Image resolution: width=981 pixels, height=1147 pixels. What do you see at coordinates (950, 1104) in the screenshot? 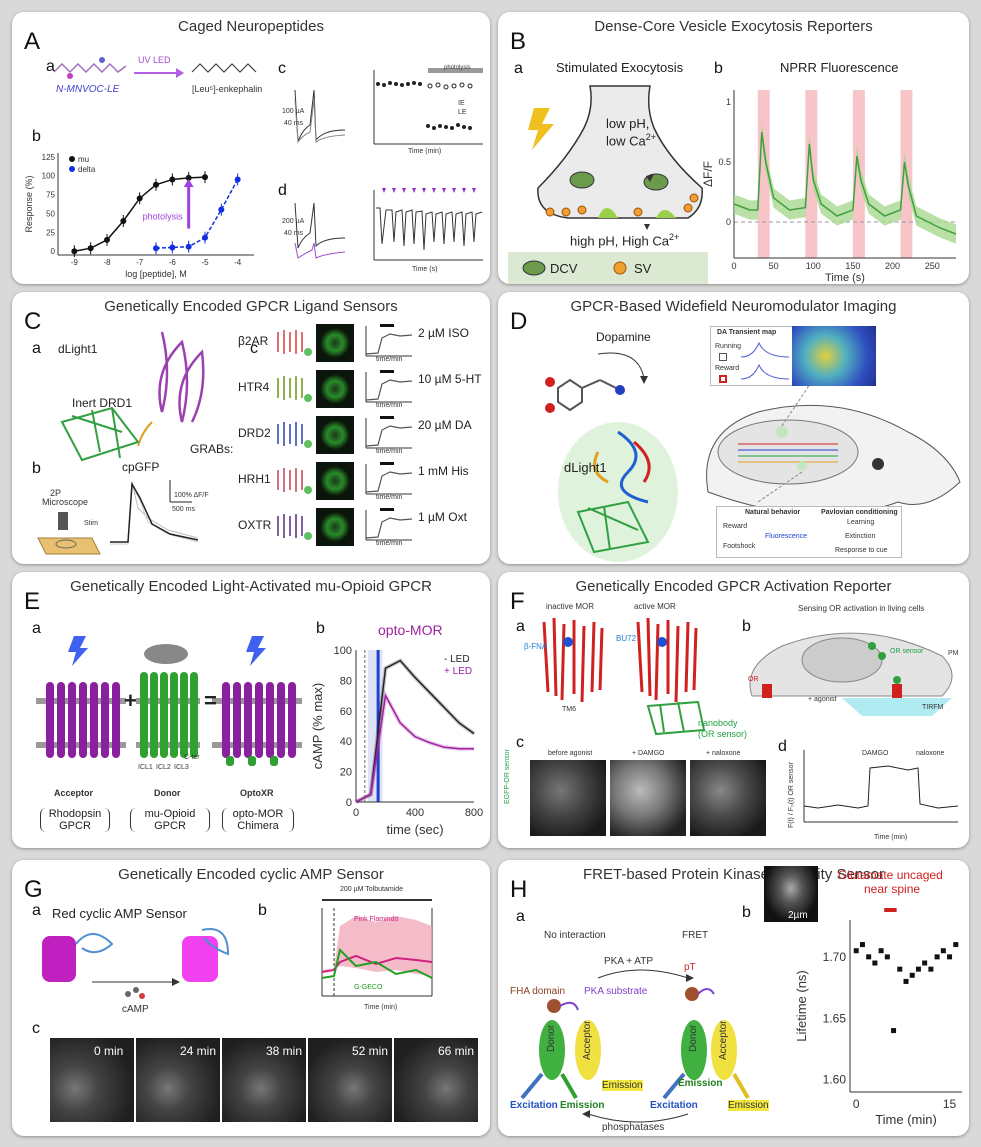
I see `x-tick-label: 15` at bounding box center [950, 1104].